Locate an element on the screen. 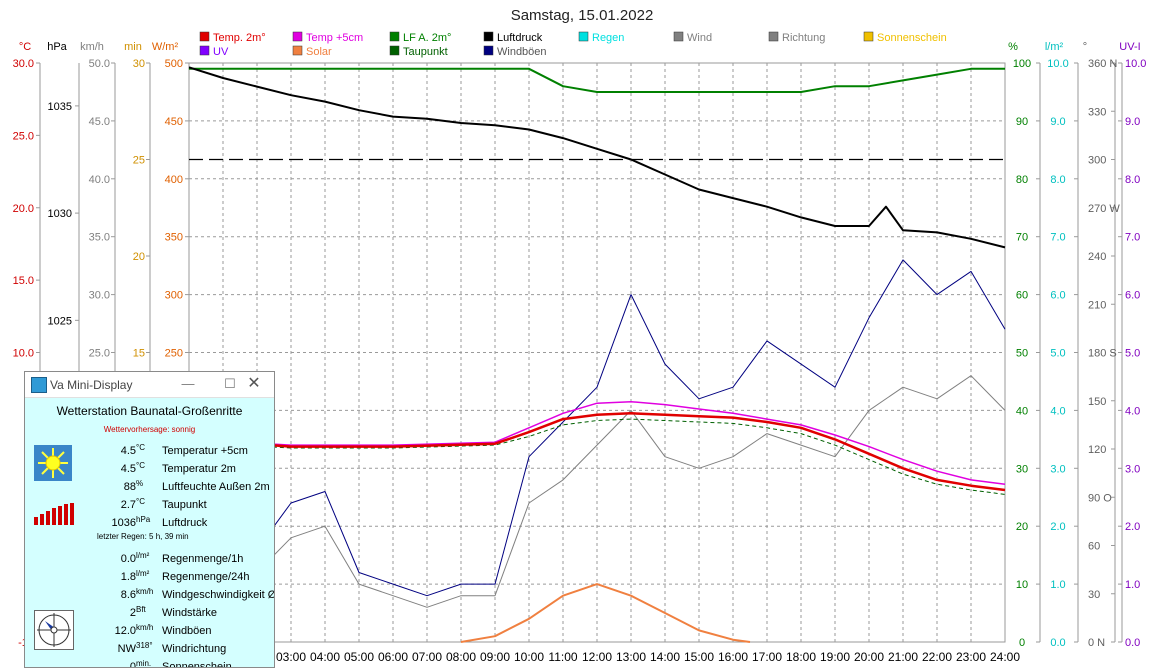 The width and height of the screenshot is (1159, 668). y-tick-label: 3.0 is located at coordinates (1132, 469).